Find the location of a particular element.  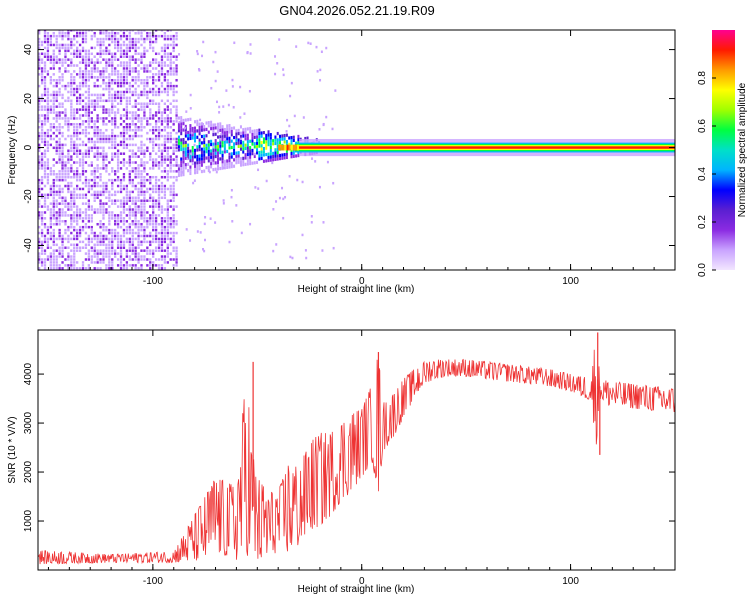

snr-xlabel: Height of straight line (km) is located at coordinates (356, 589).